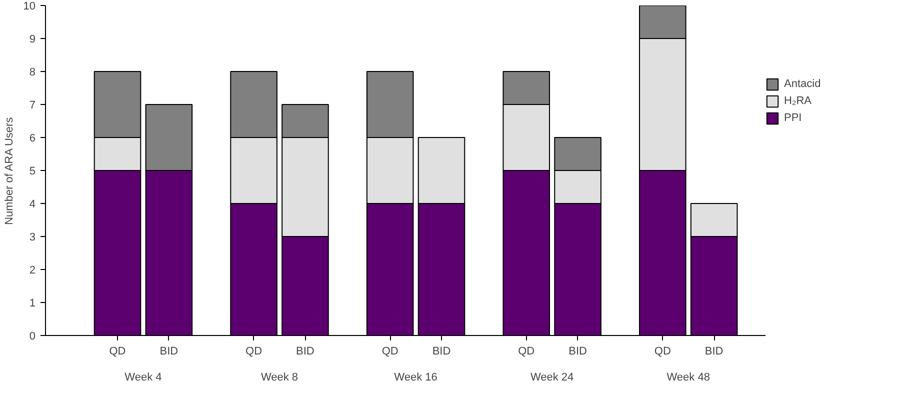 This screenshot has width=920, height=400. What do you see at coordinates (32, 304) in the screenshot?
I see `y-tick-label: 1` at bounding box center [32, 304].